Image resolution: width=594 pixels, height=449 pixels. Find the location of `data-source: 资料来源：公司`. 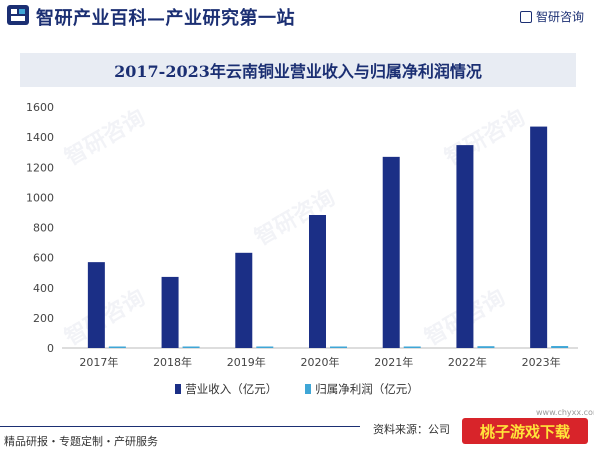

data-source: 资料来源：公司 is located at coordinates (411, 429).